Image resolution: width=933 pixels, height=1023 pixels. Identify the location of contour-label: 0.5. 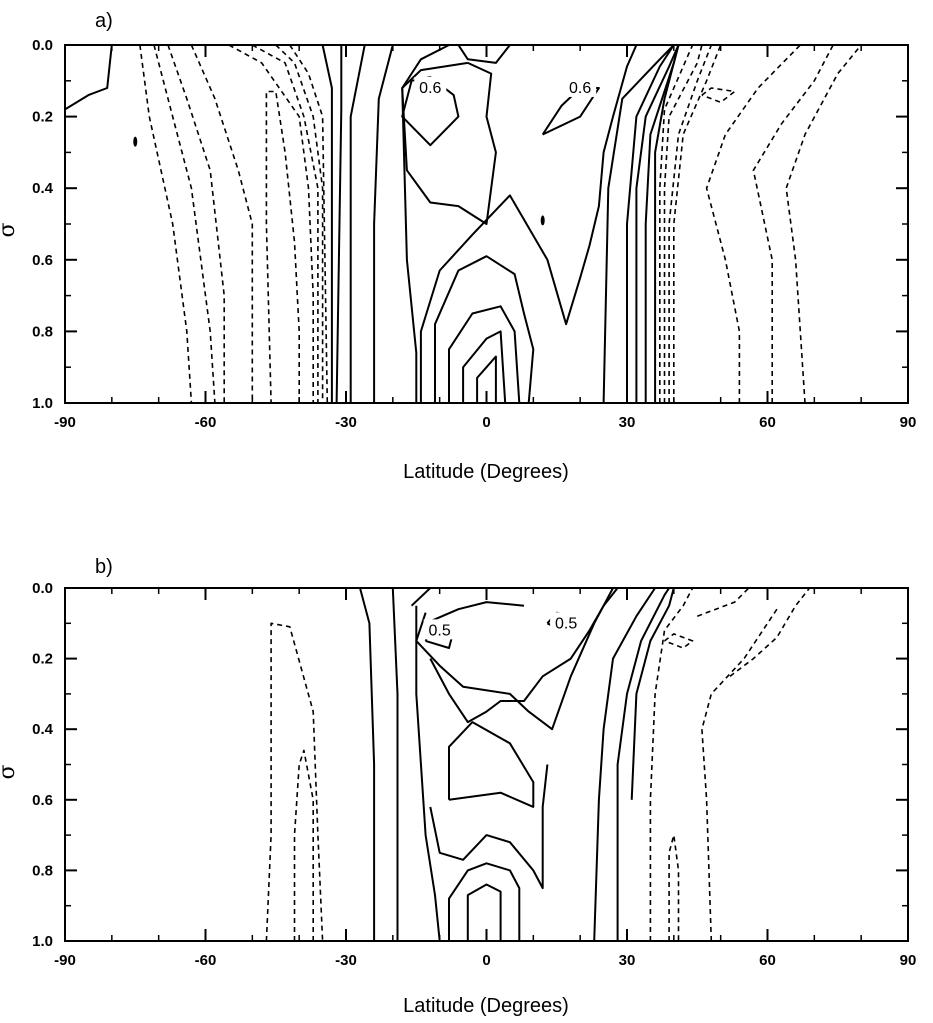
(440, 630).